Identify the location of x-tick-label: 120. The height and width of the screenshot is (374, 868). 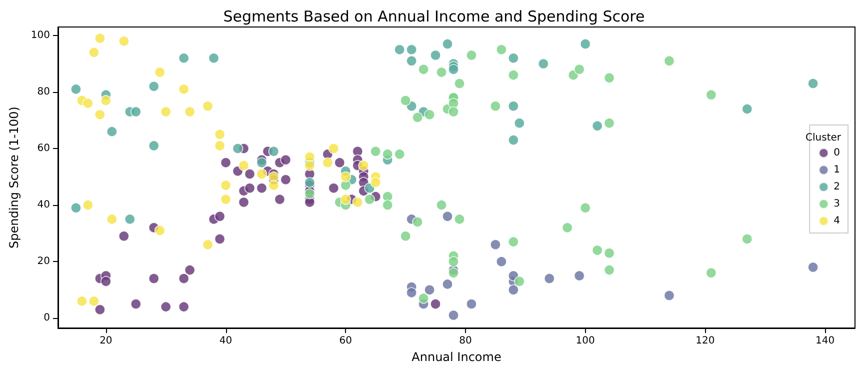
(705, 341).